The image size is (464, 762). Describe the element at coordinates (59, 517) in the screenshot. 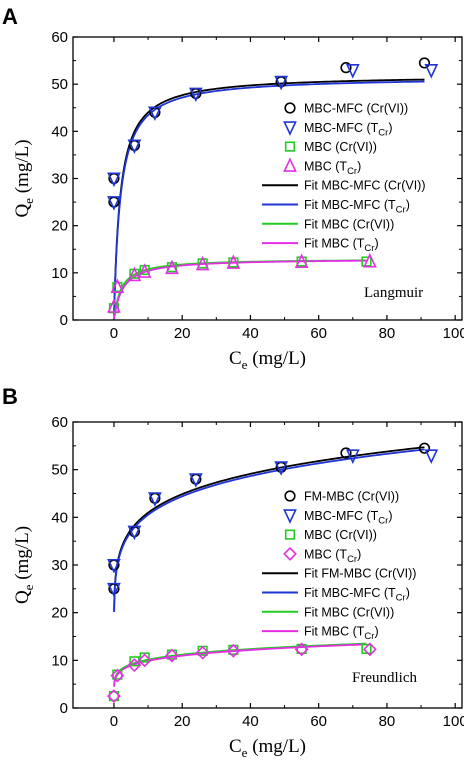

I see `y-tick-label: 40` at that location.